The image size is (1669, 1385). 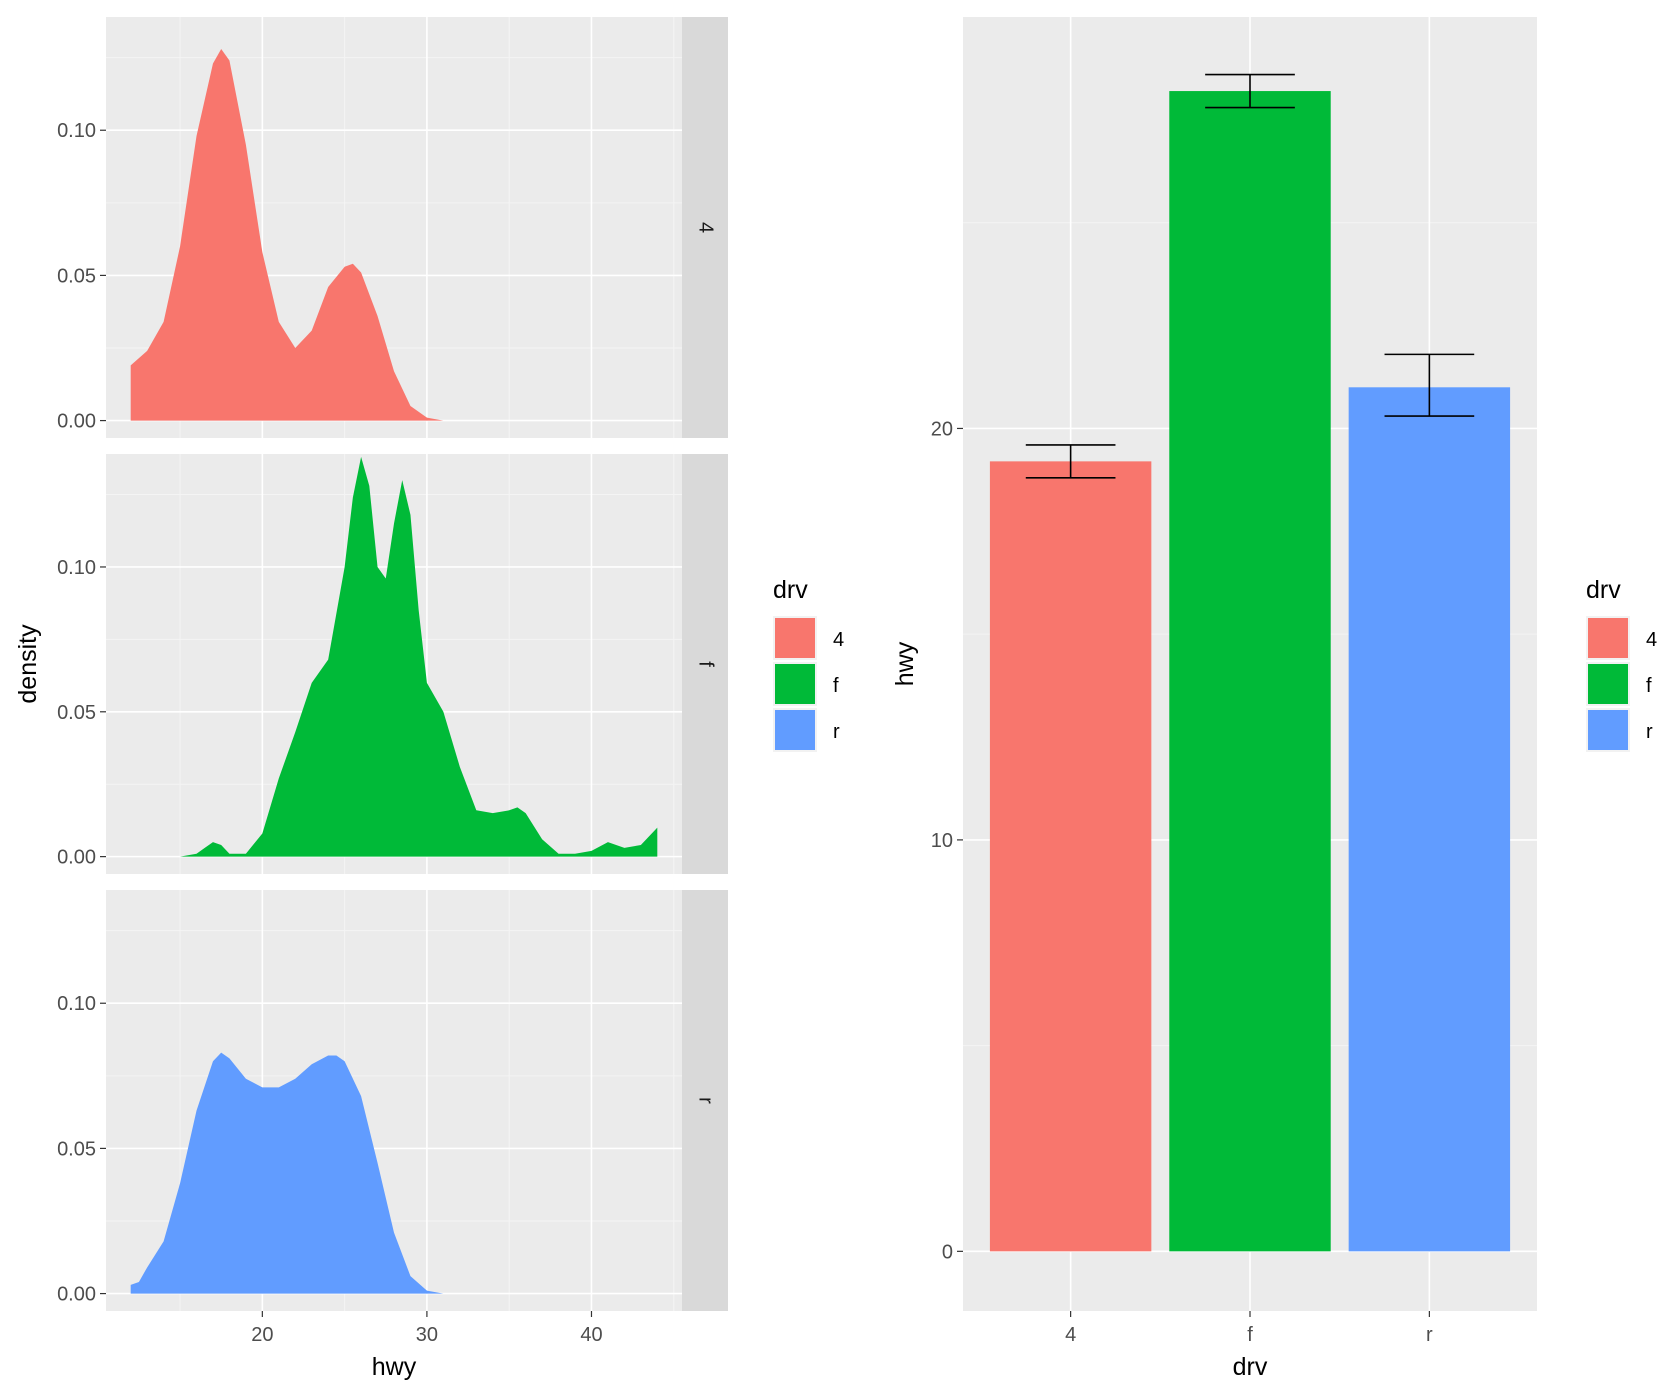 What do you see at coordinates (394, 1367) in the screenshot?
I see `x-axis-title: hwy` at bounding box center [394, 1367].